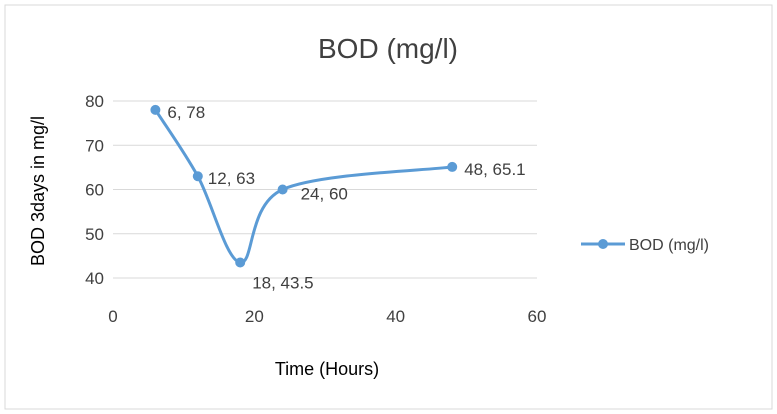 The width and height of the screenshot is (777, 414). What do you see at coordinates (537, 316) in the screenshot?
I see `x-tick-label-60: 60` at bounding box center [537, 316].